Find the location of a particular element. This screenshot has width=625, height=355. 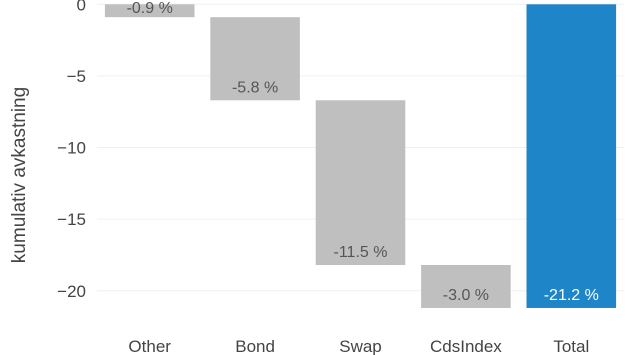

x-tick-label: CdsIndex is located at coordinates (466, 346).